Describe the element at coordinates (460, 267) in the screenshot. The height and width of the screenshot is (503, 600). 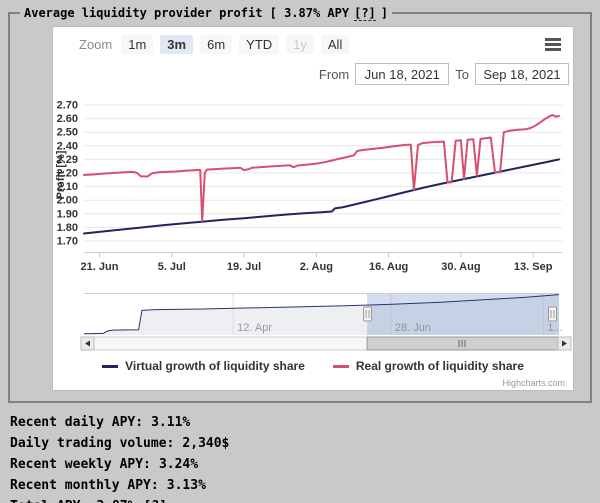
I see `x-tick-label: 30. Aug` at that location.